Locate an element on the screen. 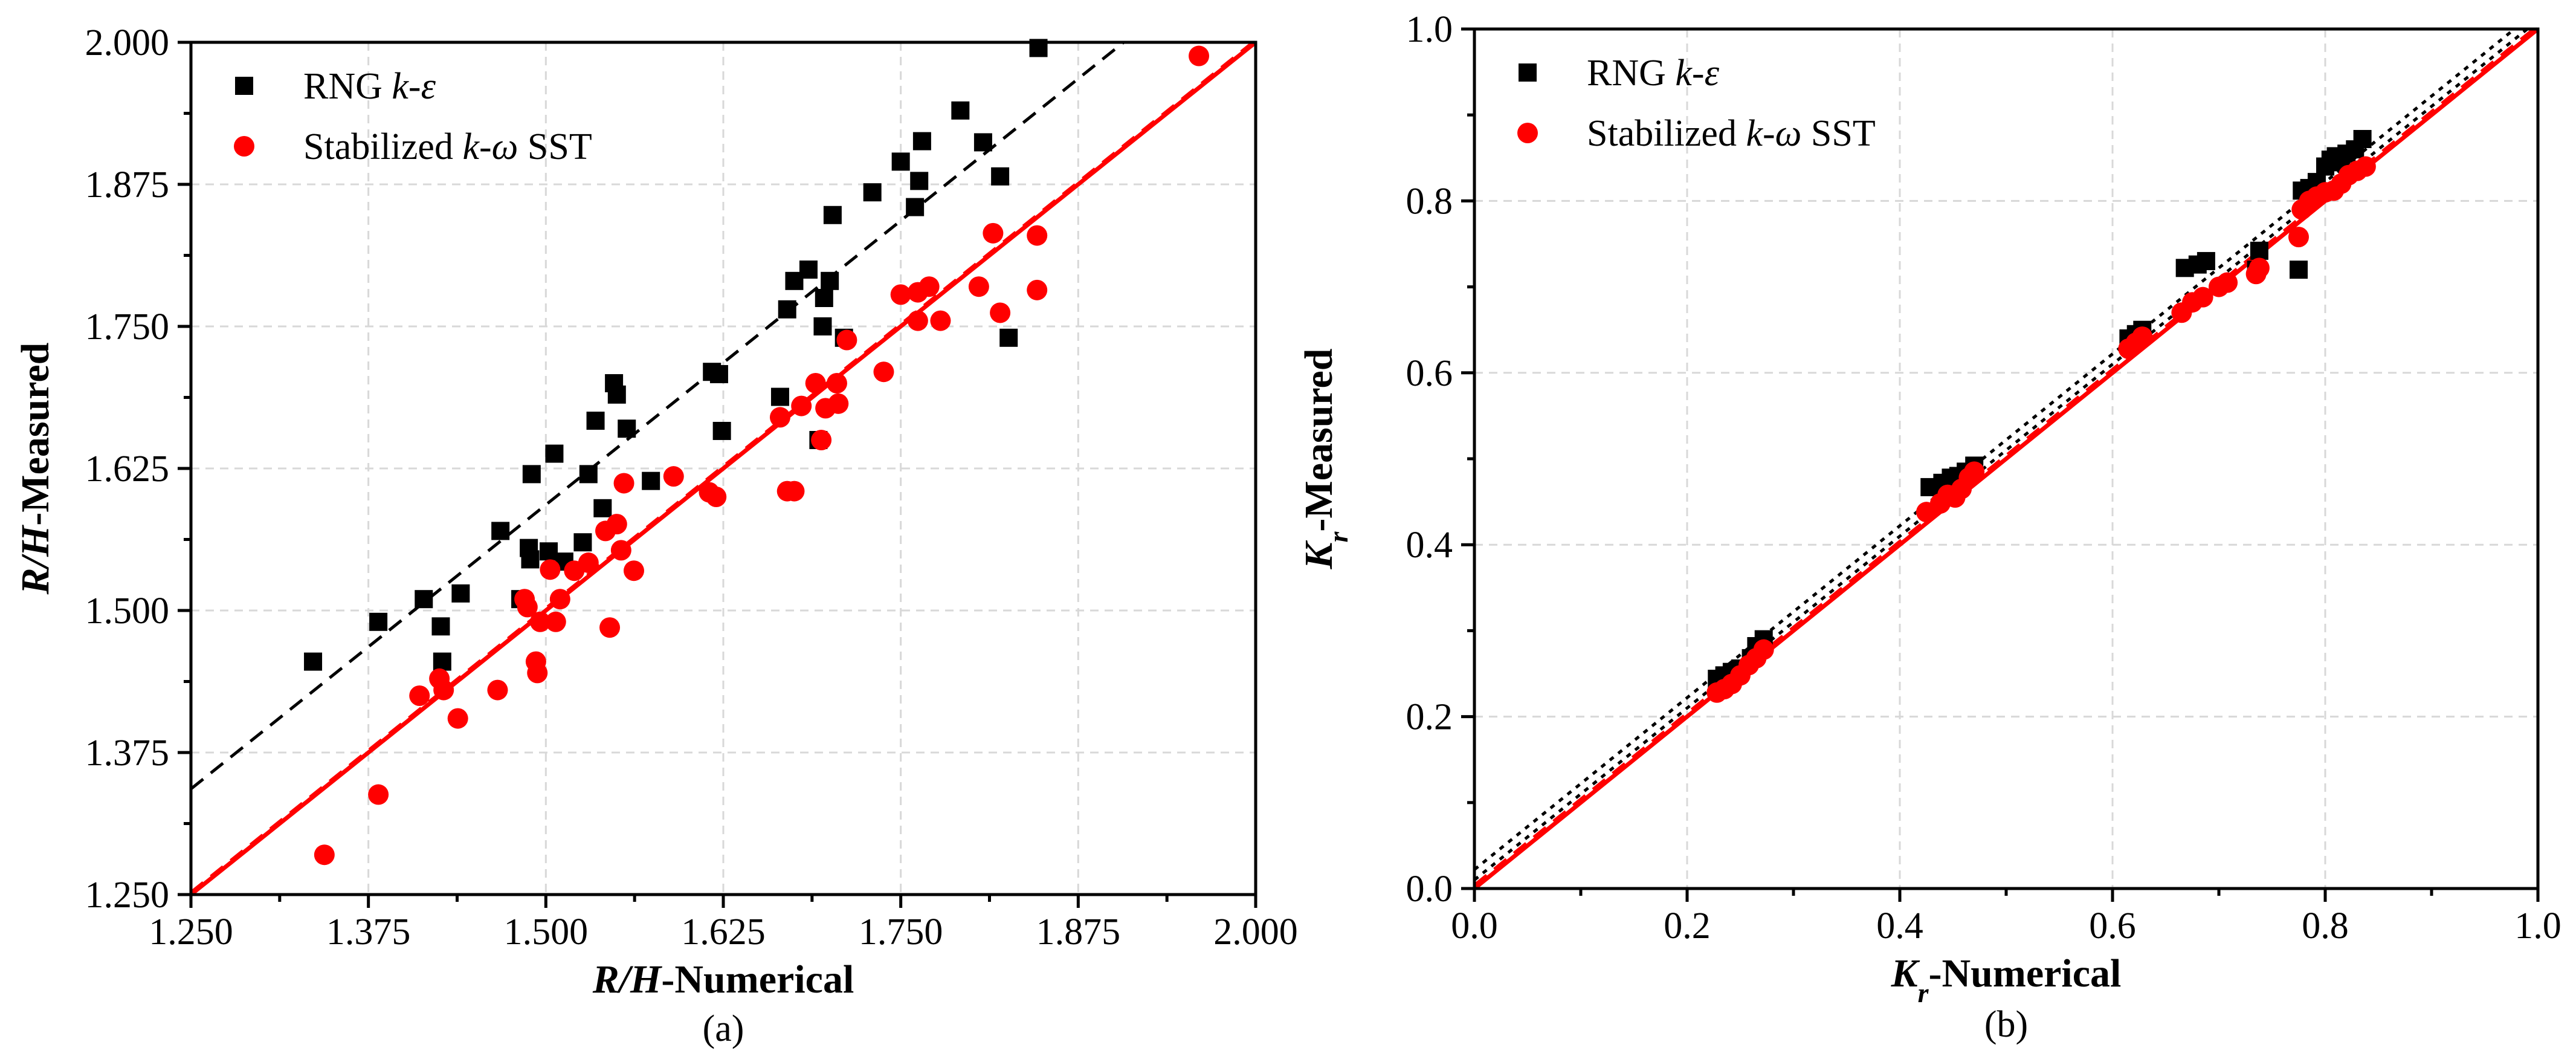 Image resolution: width=2576 pixels, height=1062 pixels. caption-a: (a) is located at coordinates (724, 1028).